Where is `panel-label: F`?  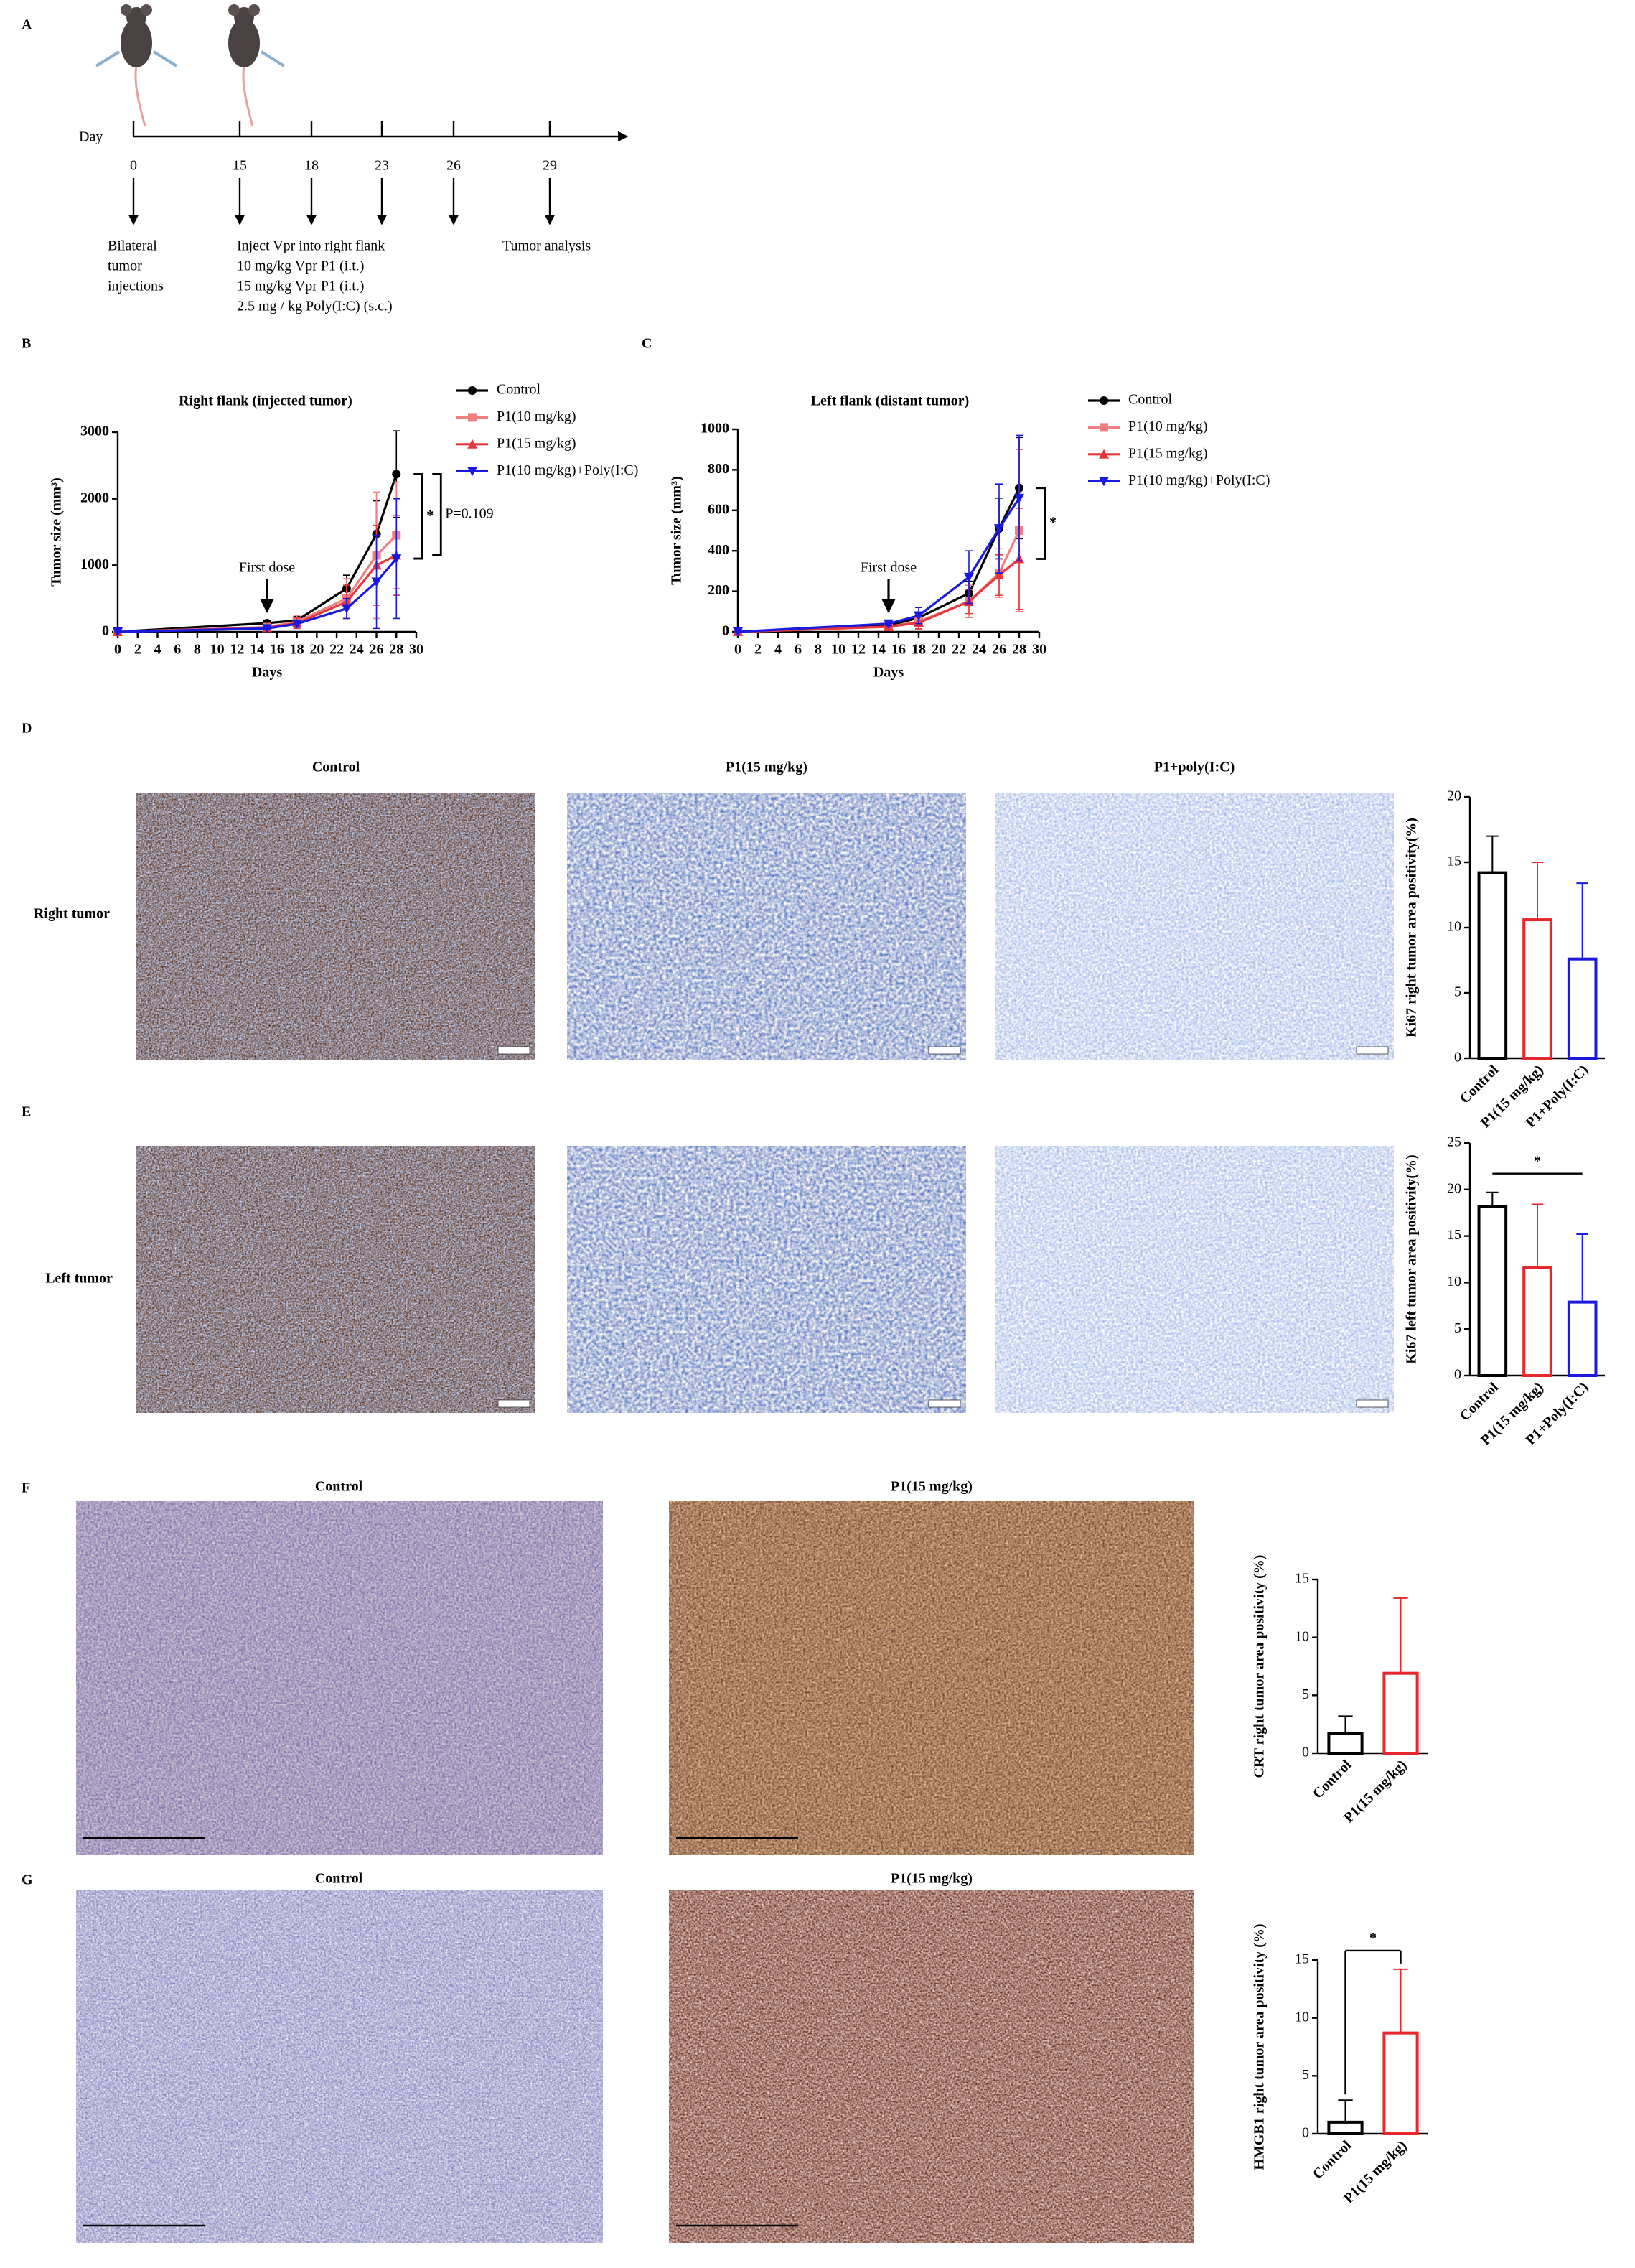
panel-label: F is located at coordinates (26, 1488).